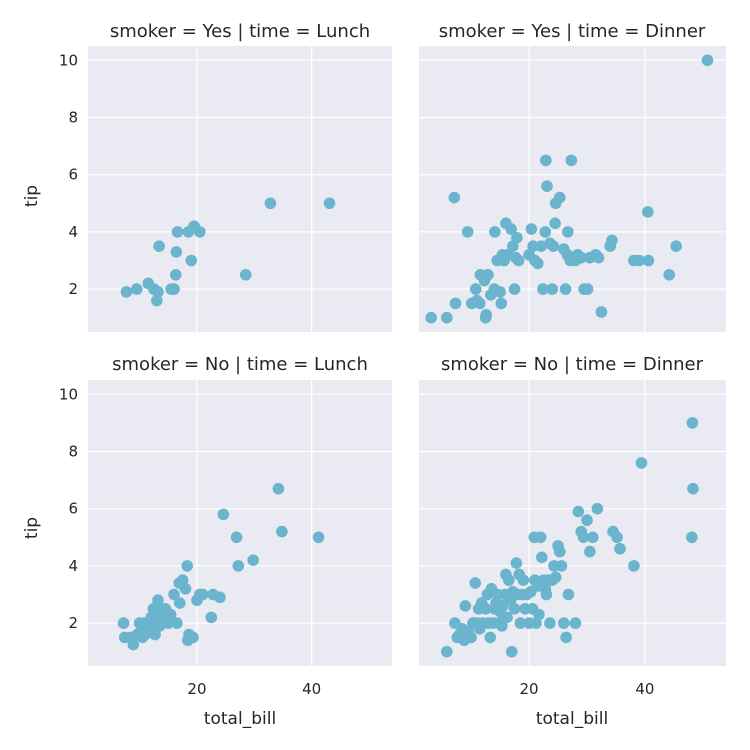  Describe the element at coordinates (678, 734) in the screenshot. I see `watermark-text: CSDN @刚刚起步` at that location.